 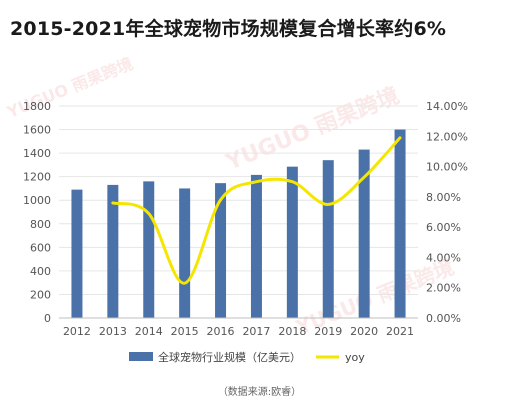 I want to click on y-left-tick-label: 400, so click(x=40, y=271).